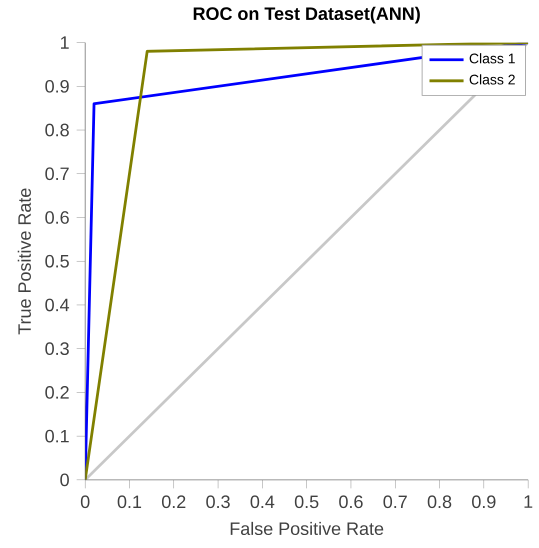 The image size is (539, 548). What do you see at coordinates (350, 501) in the screenshot?
I see `x-tick-label: 0.6` at bounding box center [350, 501].